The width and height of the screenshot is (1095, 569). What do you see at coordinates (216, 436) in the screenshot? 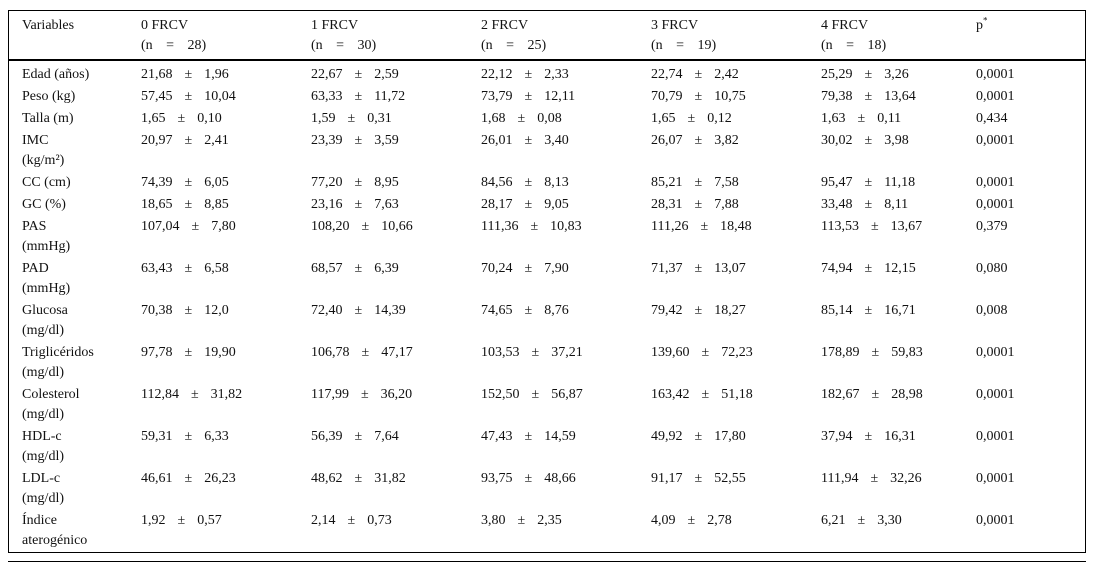
I see `sd-value: 6,33` at bounding box center [216, 436].